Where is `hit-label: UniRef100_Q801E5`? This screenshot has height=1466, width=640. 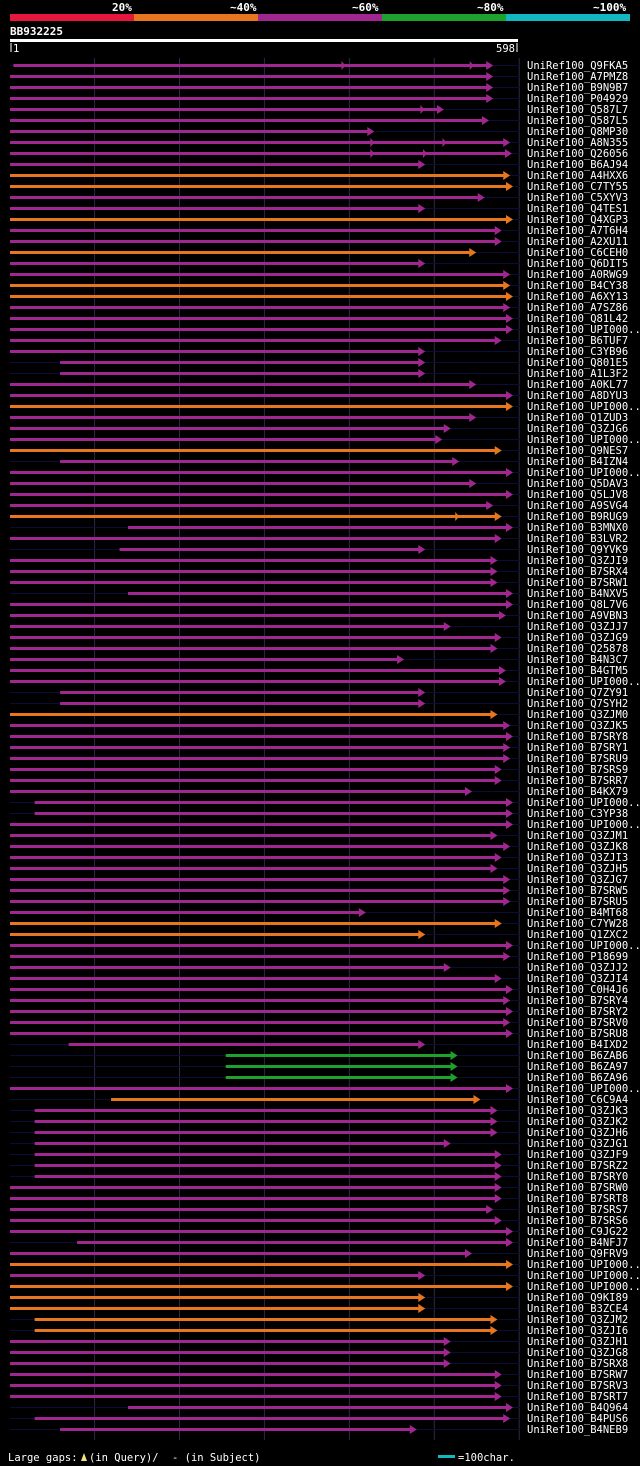 hit-label: UniRef100_Q801E5 is located at coordinates (577, 363).